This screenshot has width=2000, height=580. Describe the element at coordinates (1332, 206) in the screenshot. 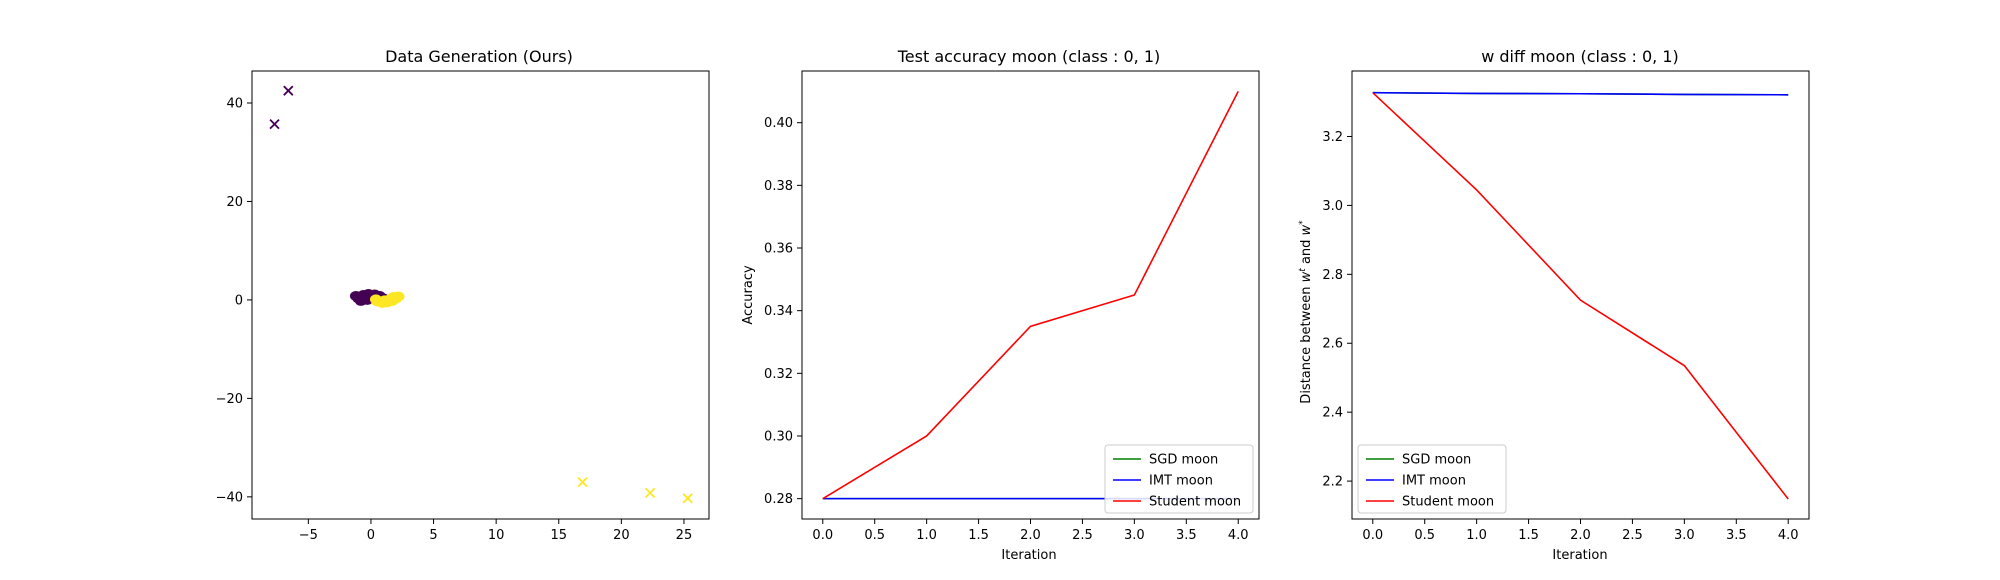

I see `y-tick-label: 3.0` at that location.